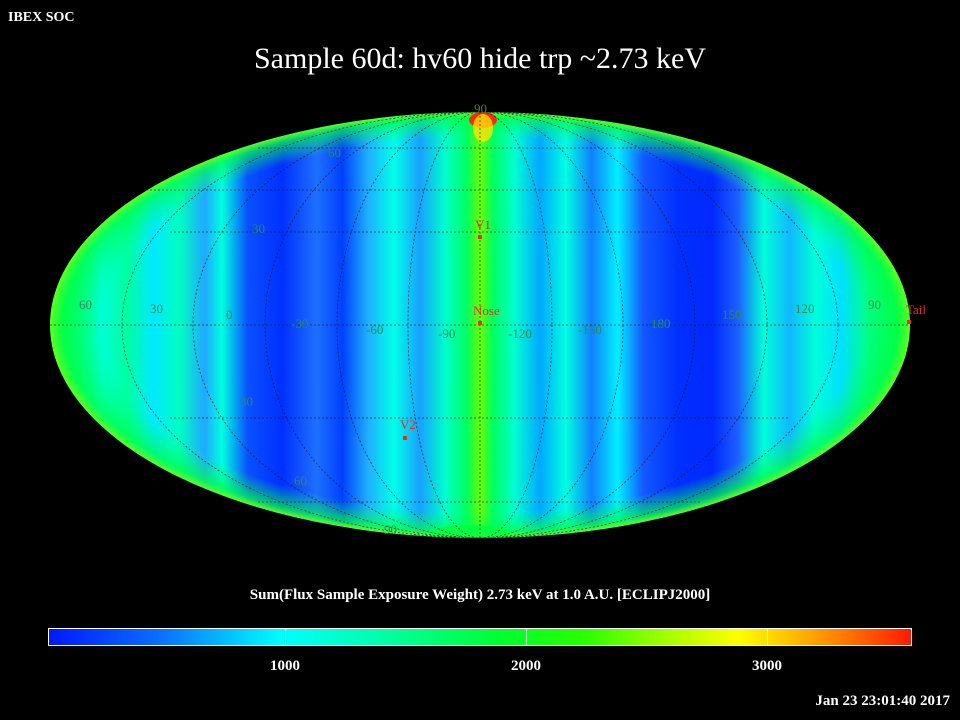 The image size is (960, 720). Describe the element at coordinates (85, 304) in the screenshot. I see `lon-label: 60` at that location.